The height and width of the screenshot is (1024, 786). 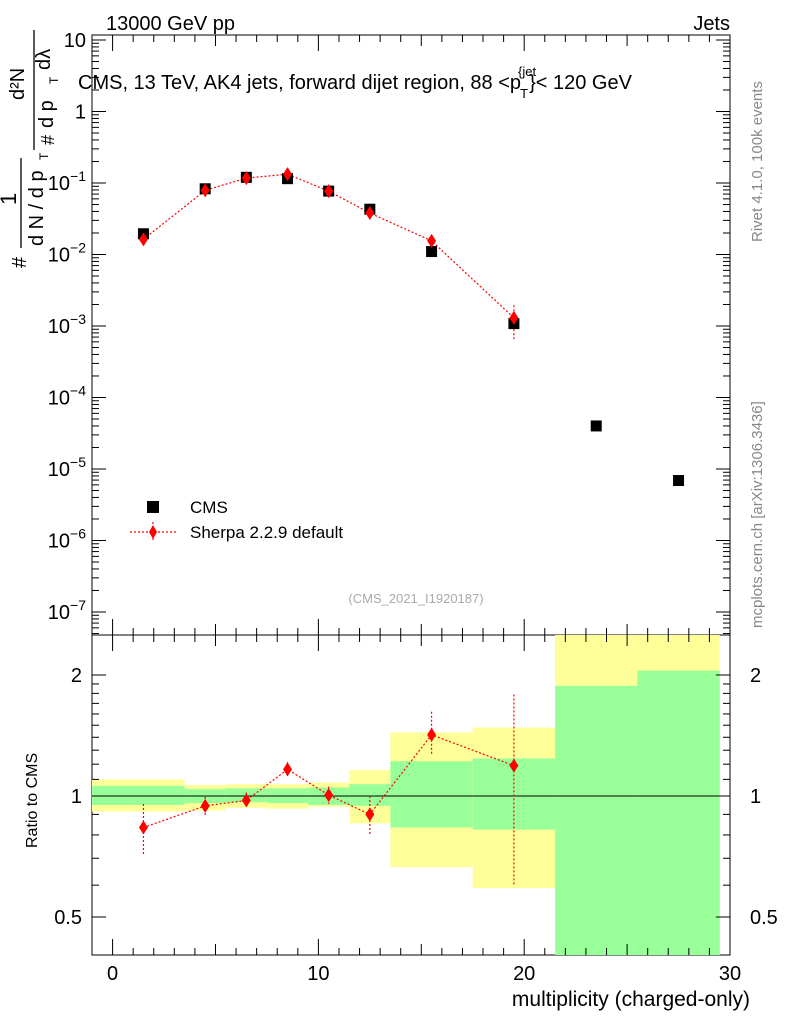 I want to click on main-y-tick-label-exp: −4, so click(x=78, y=391).